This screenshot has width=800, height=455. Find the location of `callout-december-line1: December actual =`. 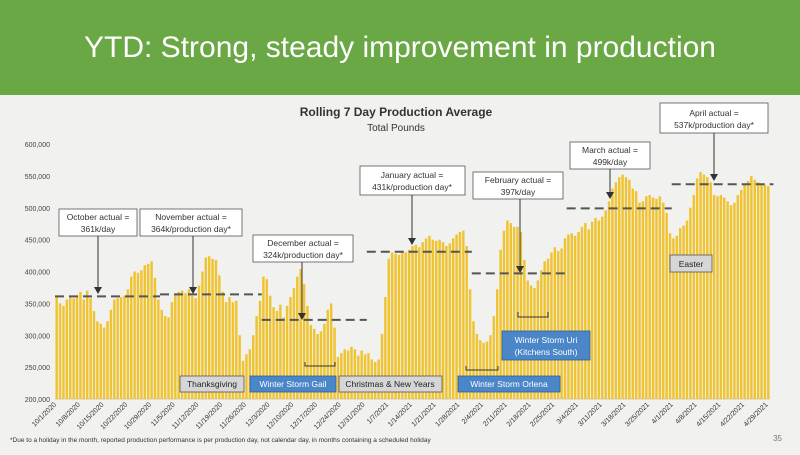

callout-december-line1: December actual = is located at coordinates (303, 243).